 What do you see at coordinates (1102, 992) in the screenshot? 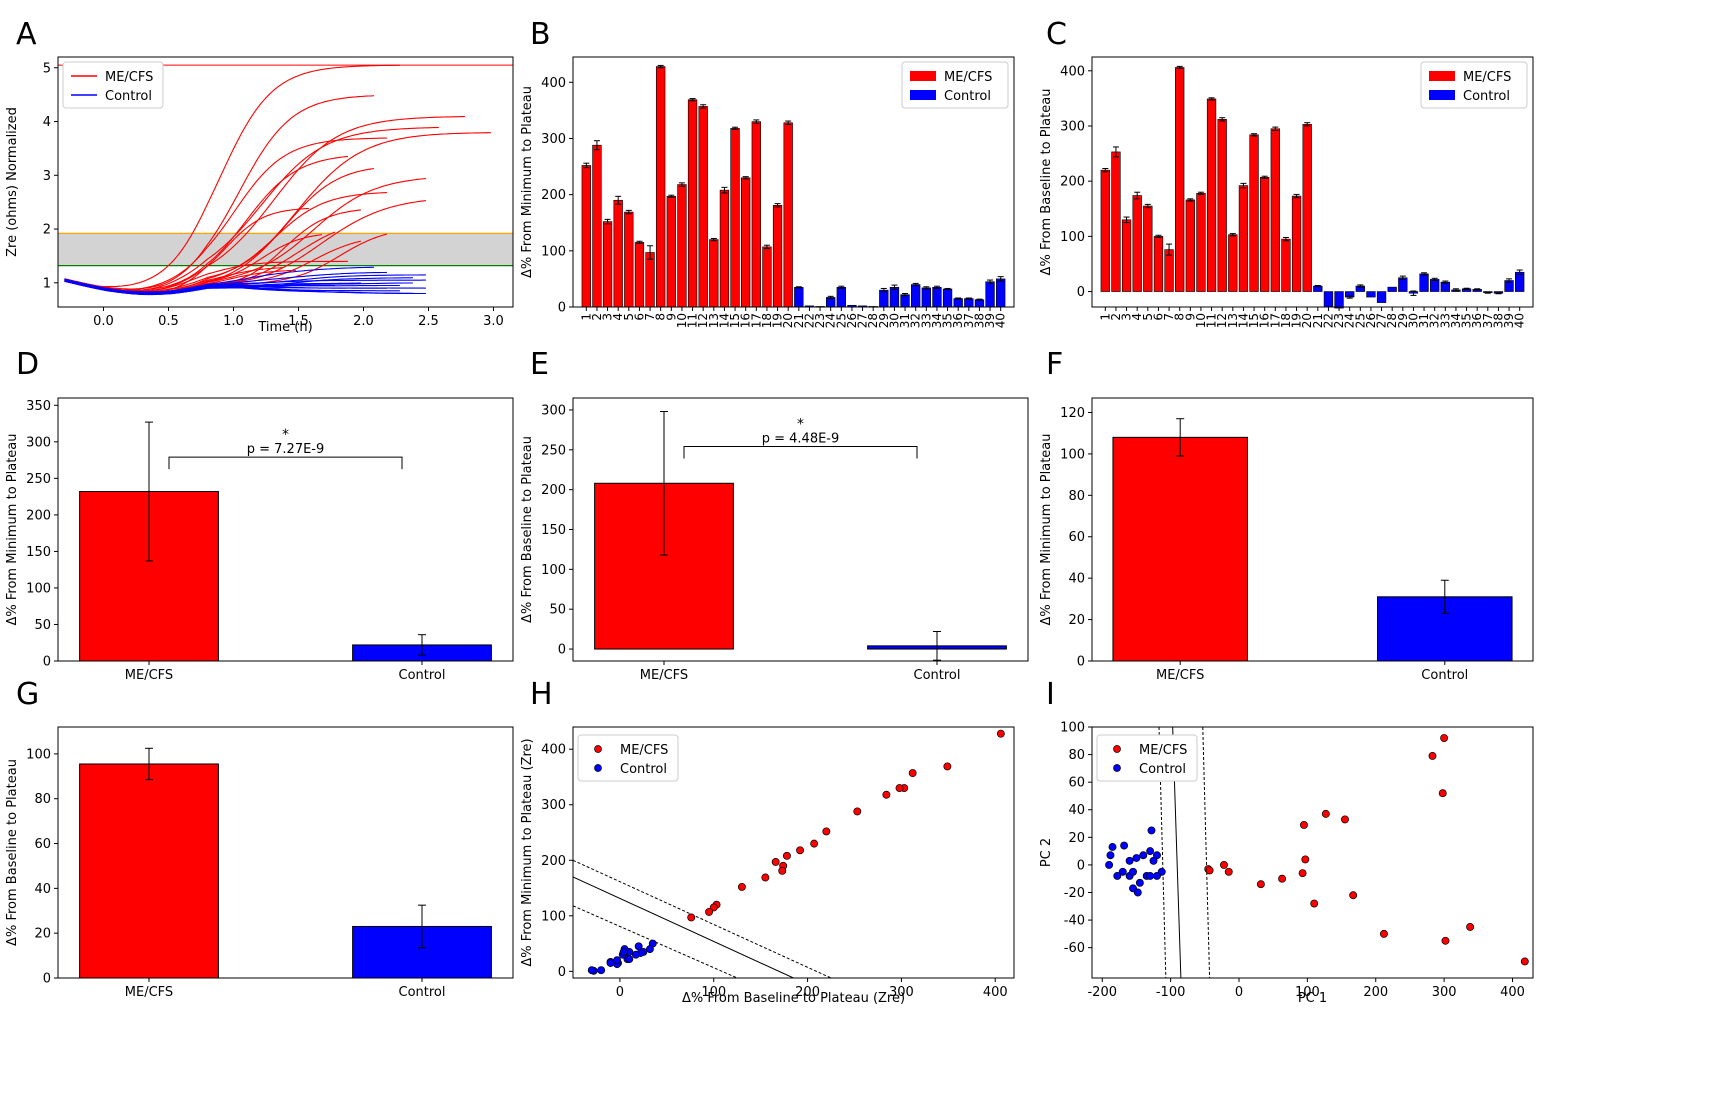
I see `x-tick-label: -200` at bounding box center [1102, 992].